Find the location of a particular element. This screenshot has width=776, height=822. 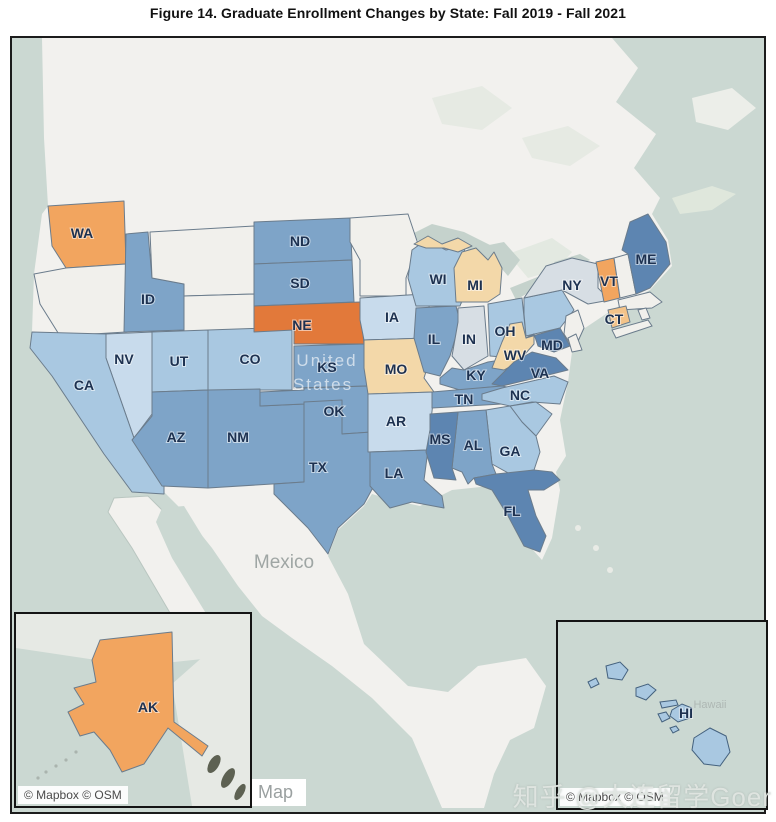

state-ny is located at coordinates (567, 281).